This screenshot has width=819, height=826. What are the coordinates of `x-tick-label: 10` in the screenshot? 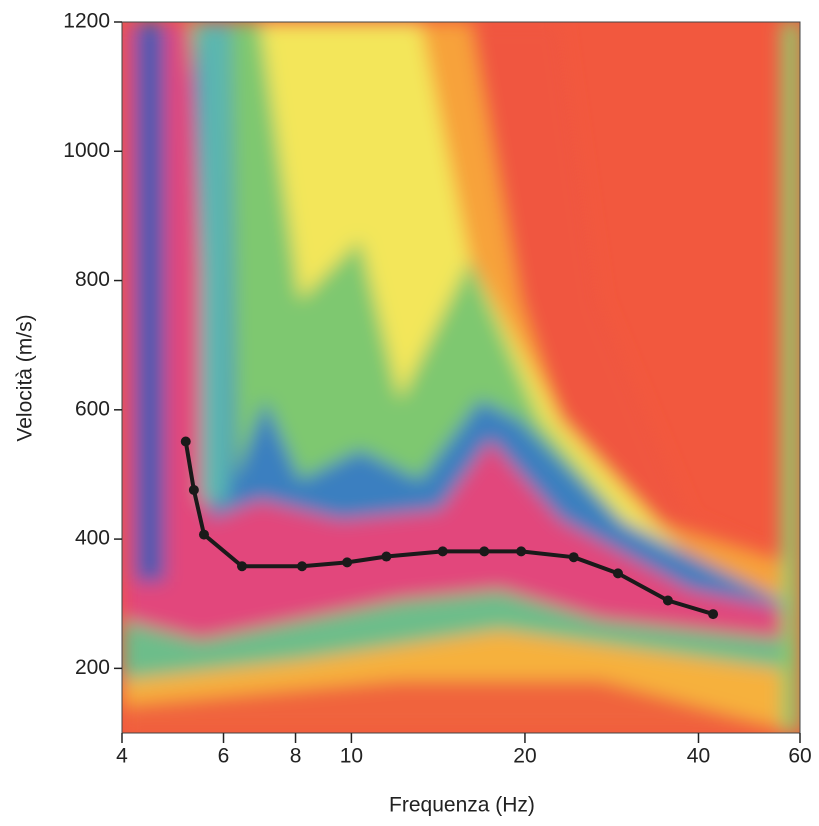 It's located at (351, 756).